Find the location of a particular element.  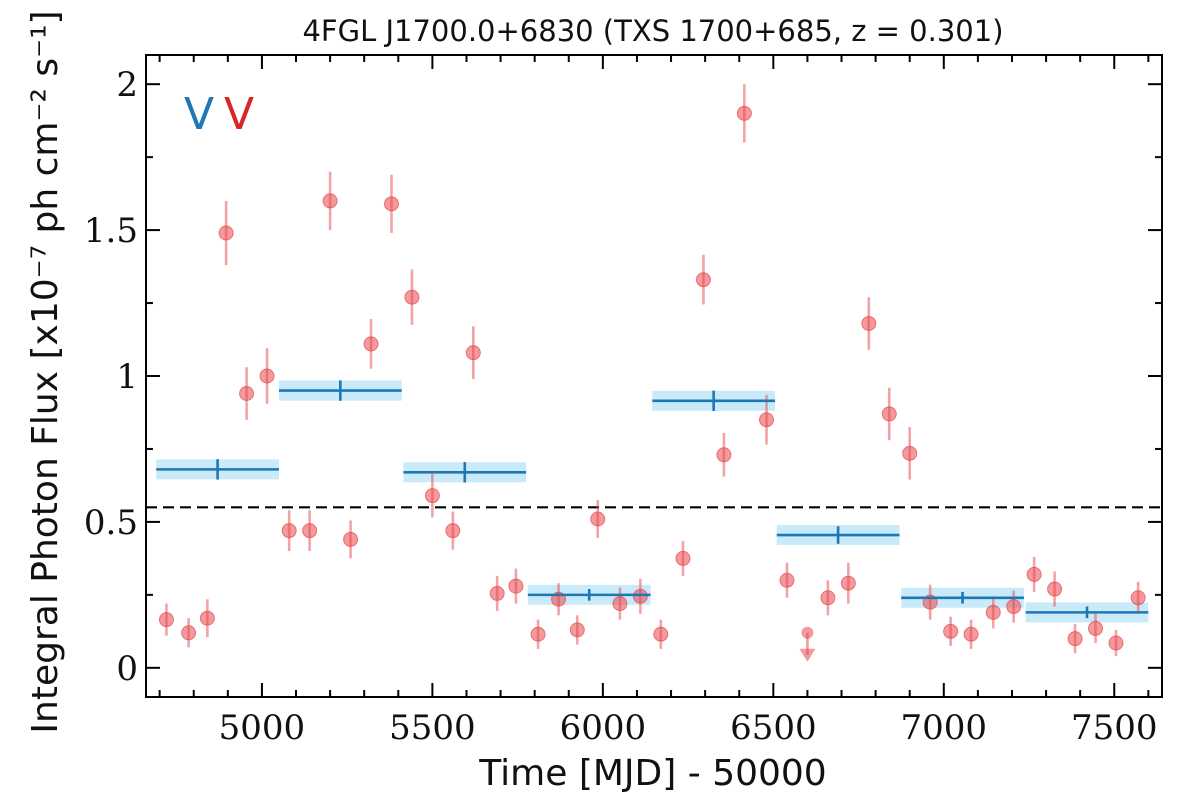

y-tick-label: 1 is located at coordinates (127, 377).